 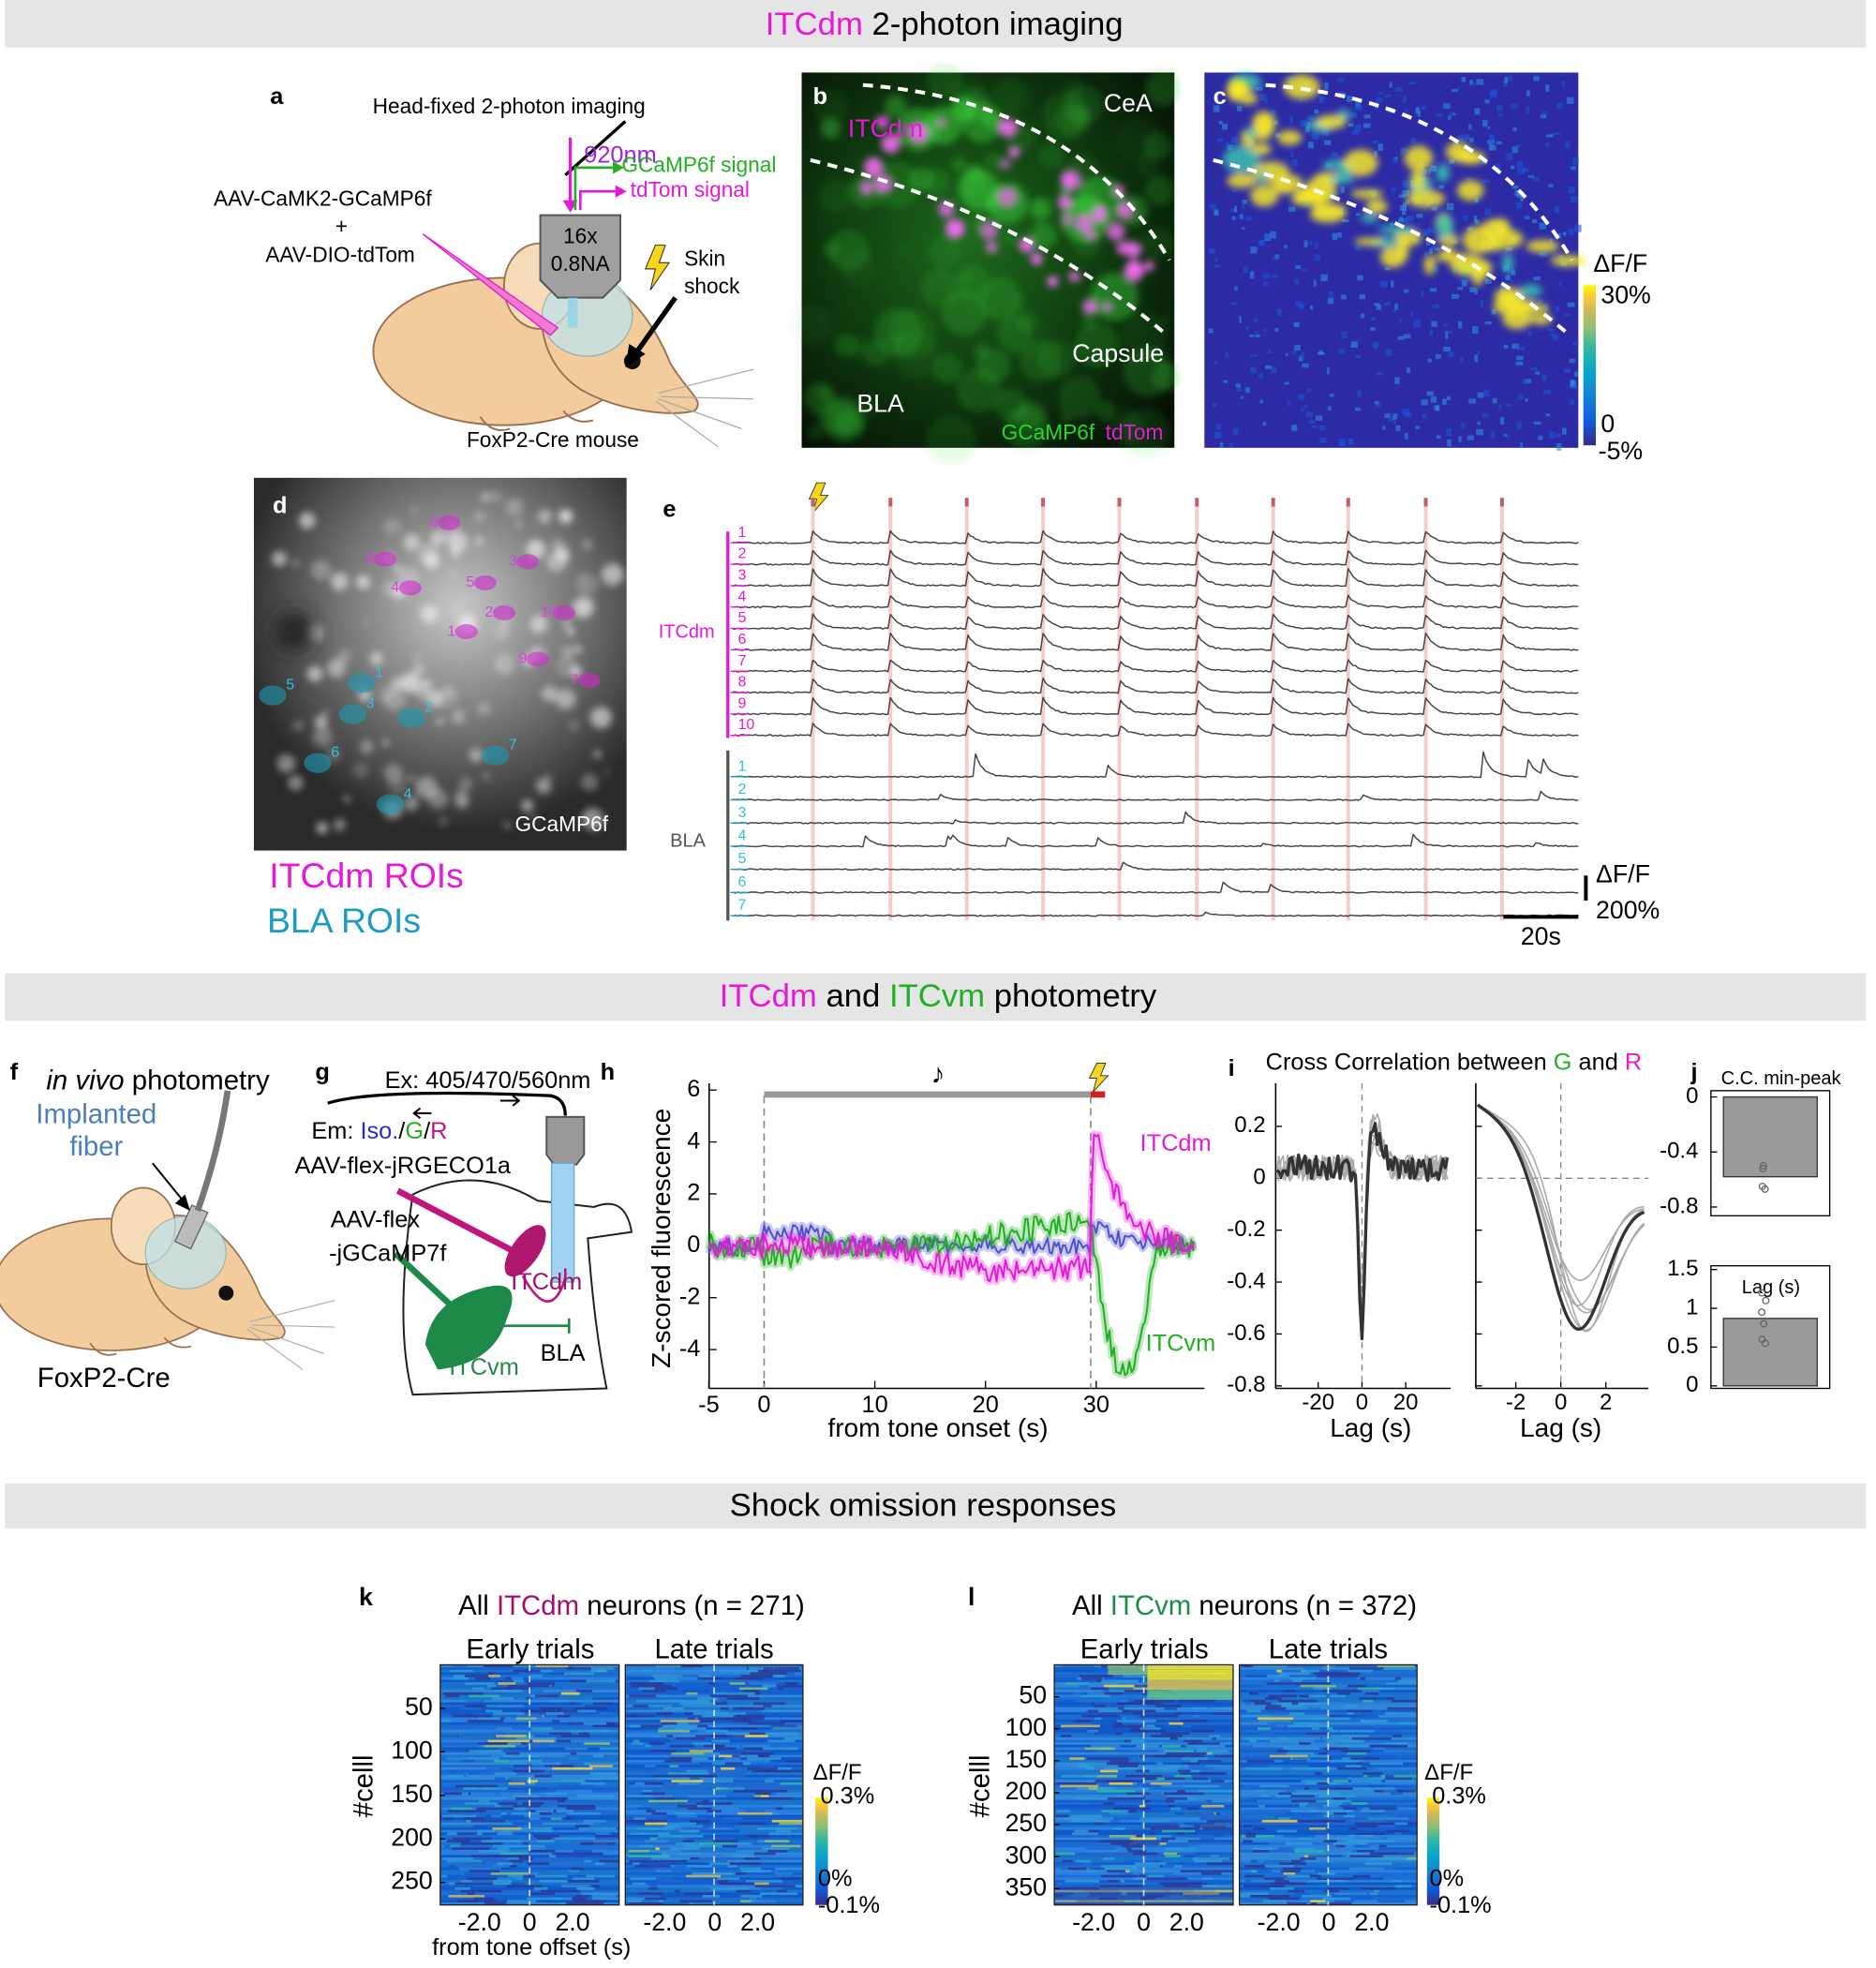 What do you see at coordinates (939, 996) in the screenshot?
I see `section-title: ITCdm and ITCvm photometry` at bounding box center [939, 996].